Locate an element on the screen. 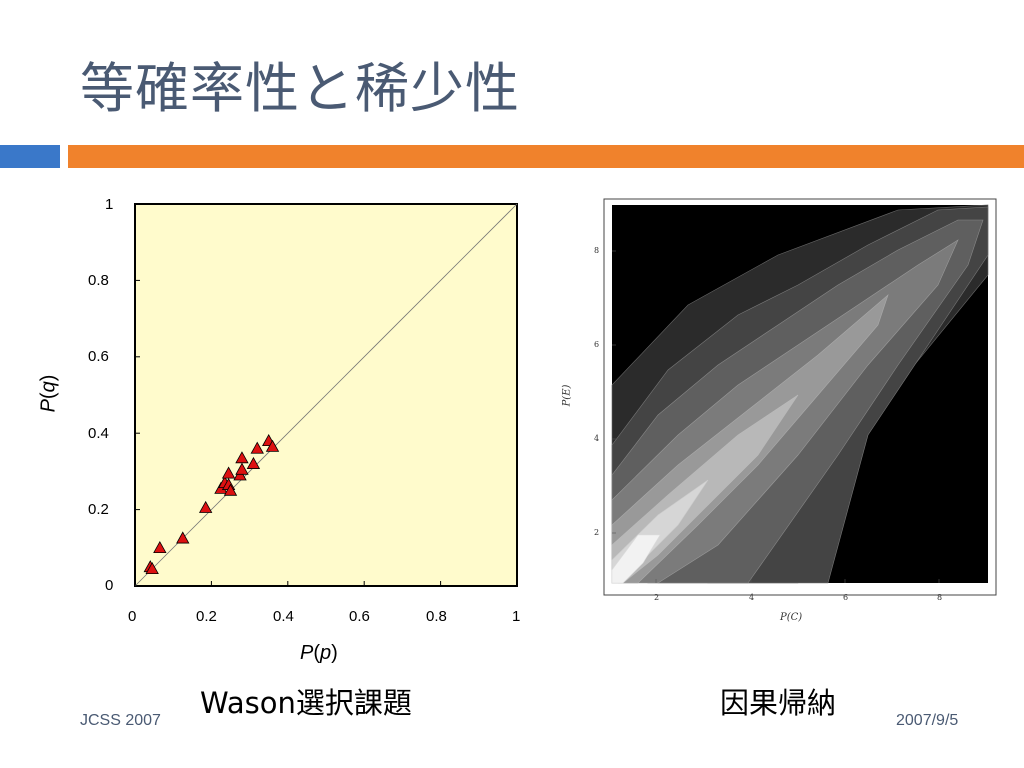  y-tick-0.8: 0.8 is located at coordinates (98, 280).